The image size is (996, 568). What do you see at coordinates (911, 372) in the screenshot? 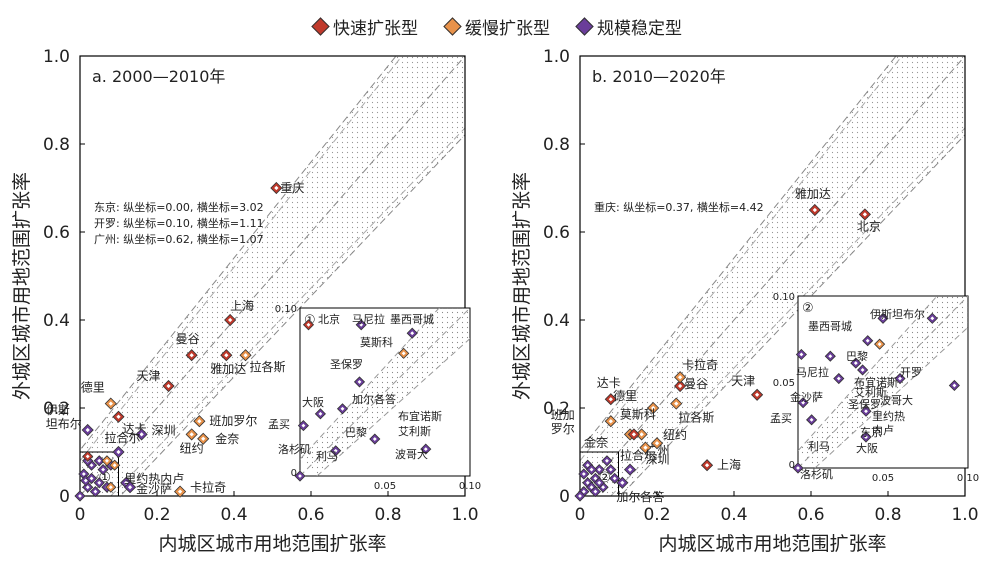
I see `panel-b-inset-point-label: 开罗` at bounding box center [911, 372].